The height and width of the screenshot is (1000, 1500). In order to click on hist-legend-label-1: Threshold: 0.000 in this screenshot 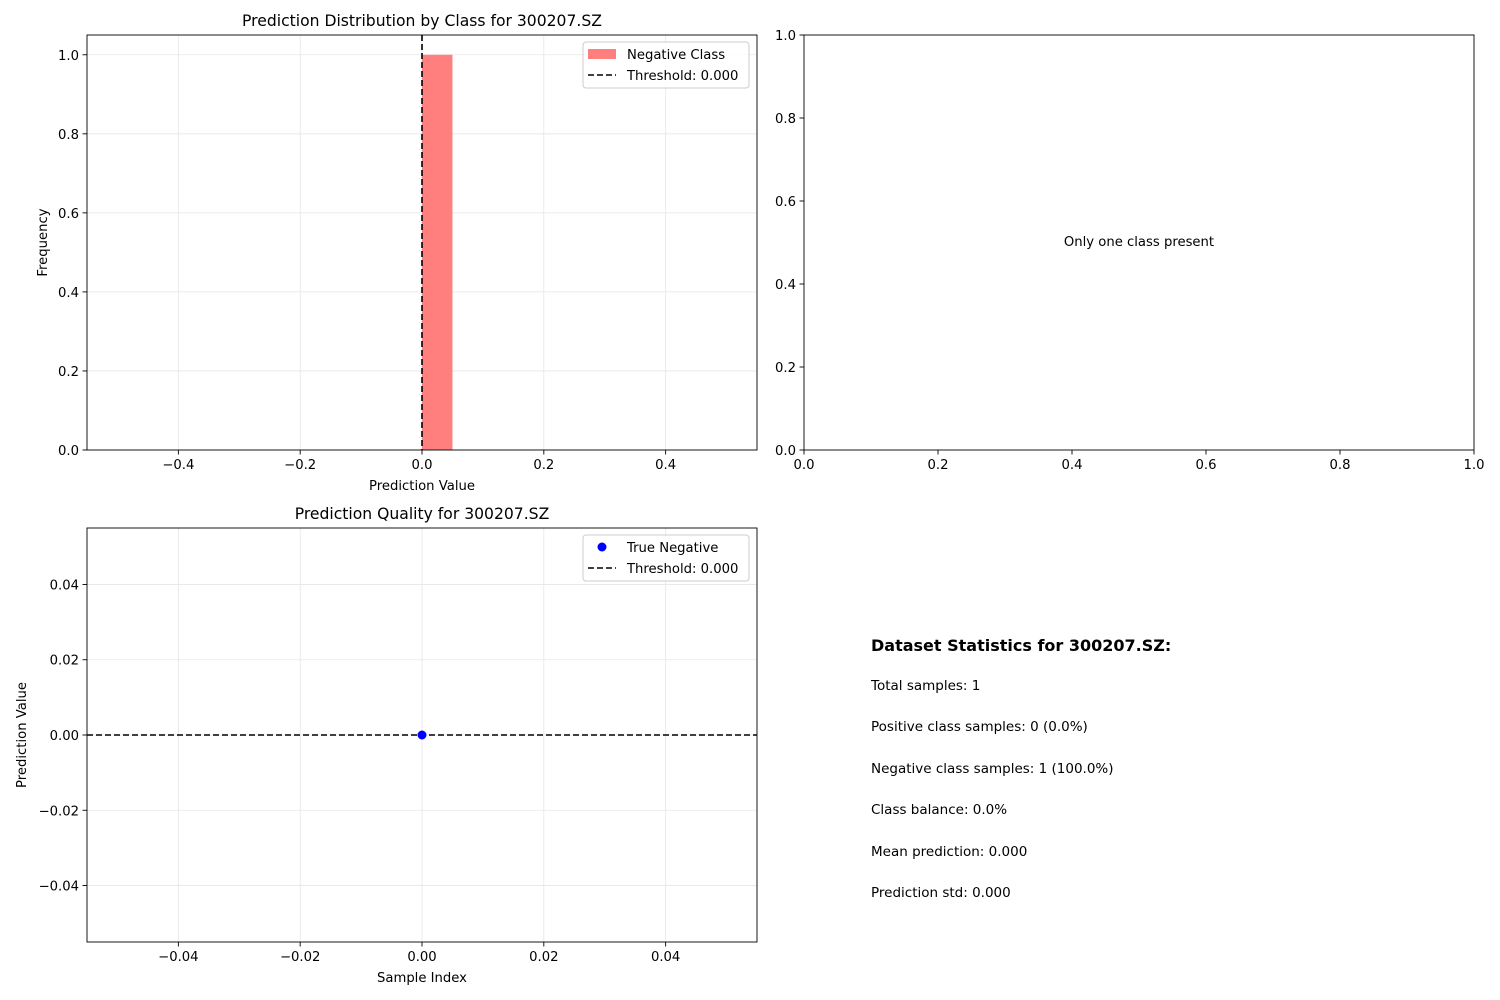, I will do `click(682, 76)`.